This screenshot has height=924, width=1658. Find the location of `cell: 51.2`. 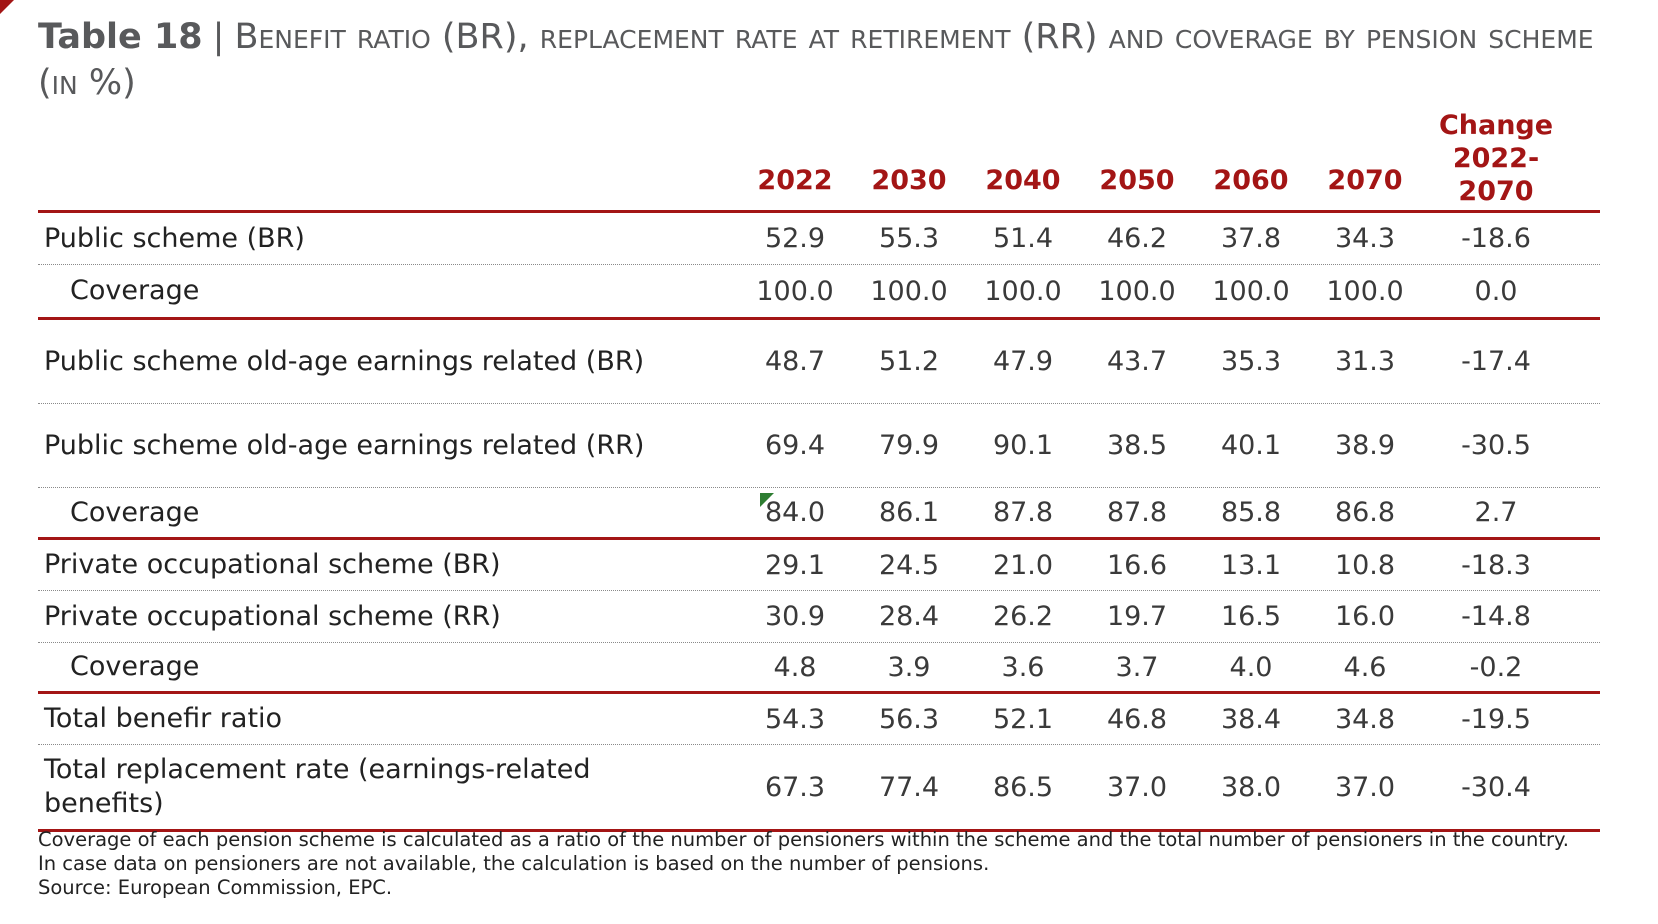

cell: 51.2 is located at coordinates (909, 361).